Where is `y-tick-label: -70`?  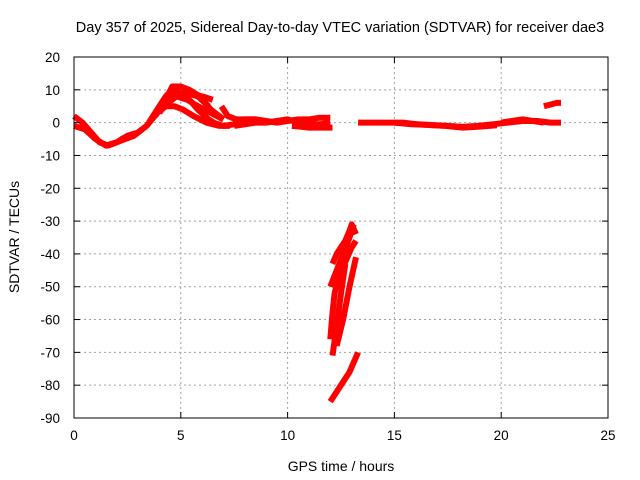 y-tick-label: -70 is located at coordinates (50, 352).